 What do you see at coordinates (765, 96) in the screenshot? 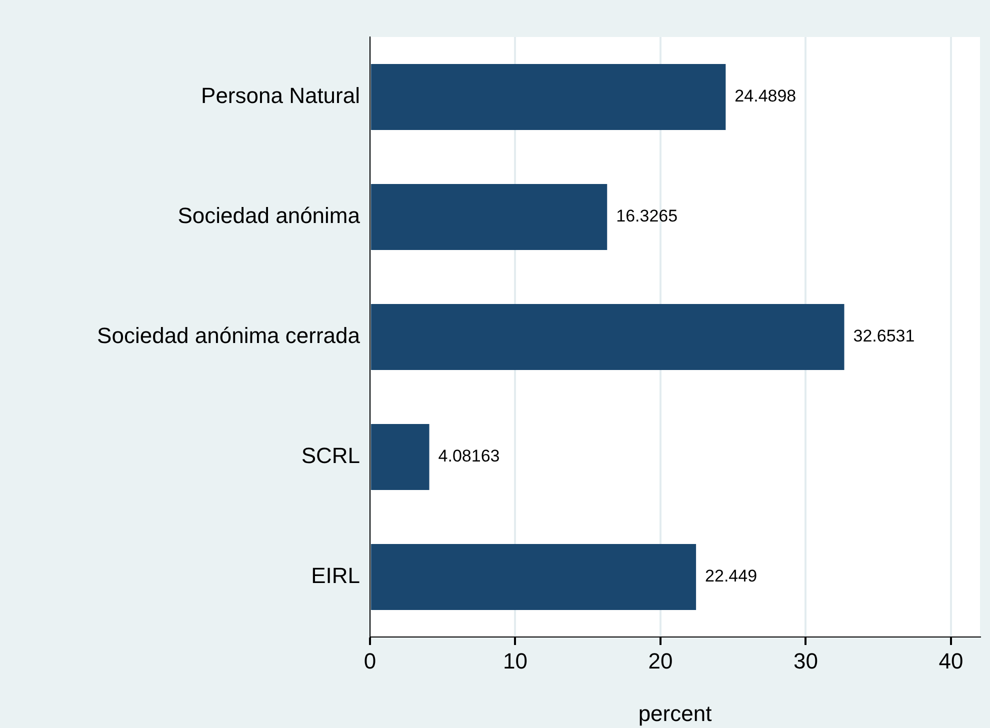
I see `data-label: 24.4898` at bounding box center [765, 96].